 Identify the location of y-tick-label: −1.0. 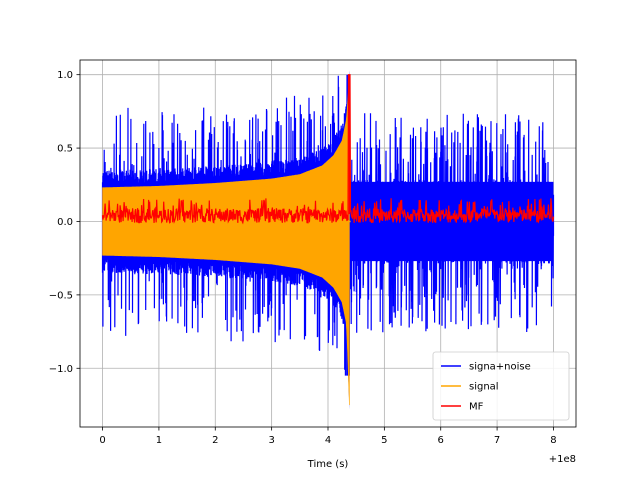
(61, 369).